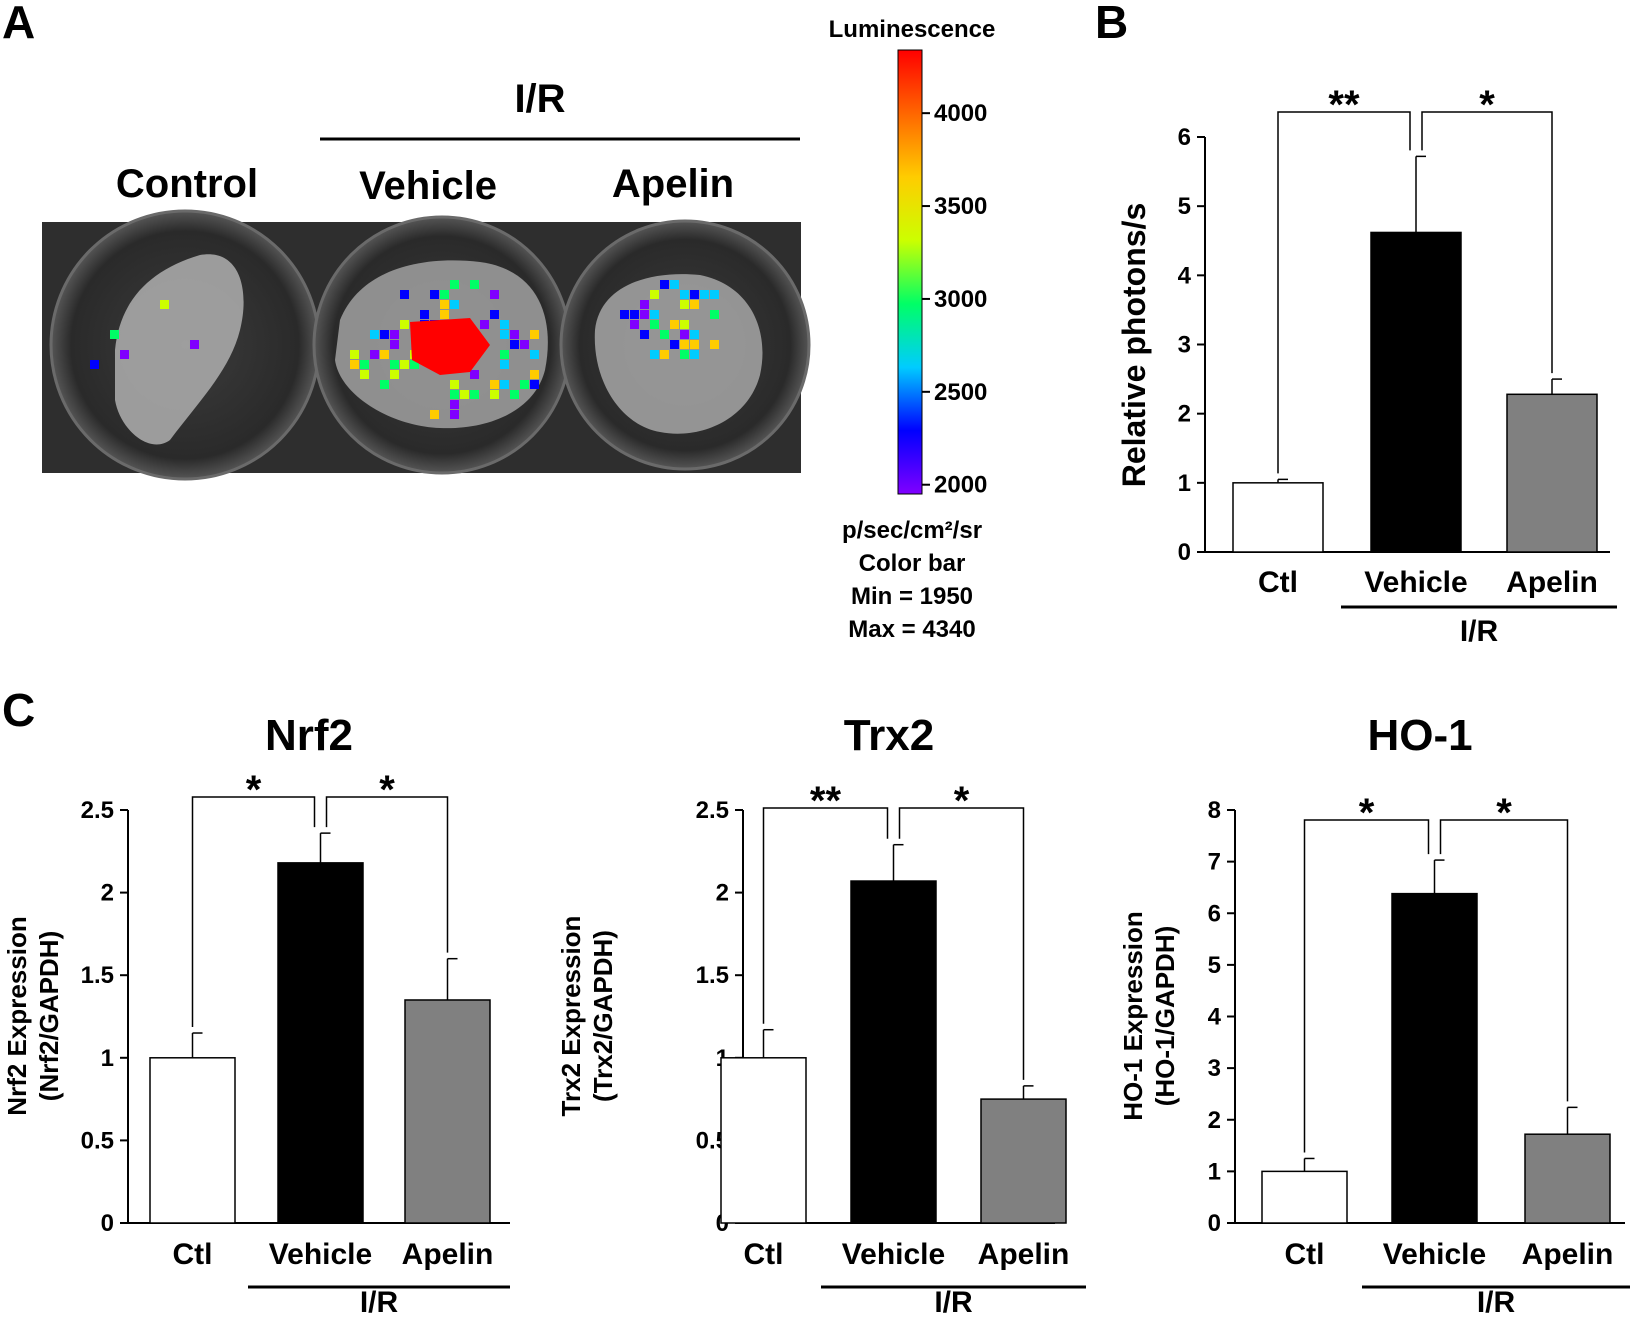 This screenshot has width=1645, height=1329. What do you see at coordinates (603, 1016) in the screenshot?
I see `y-axis-label-secondary: (Trx2/GAPDH)` at bounding box center [603, 1016].